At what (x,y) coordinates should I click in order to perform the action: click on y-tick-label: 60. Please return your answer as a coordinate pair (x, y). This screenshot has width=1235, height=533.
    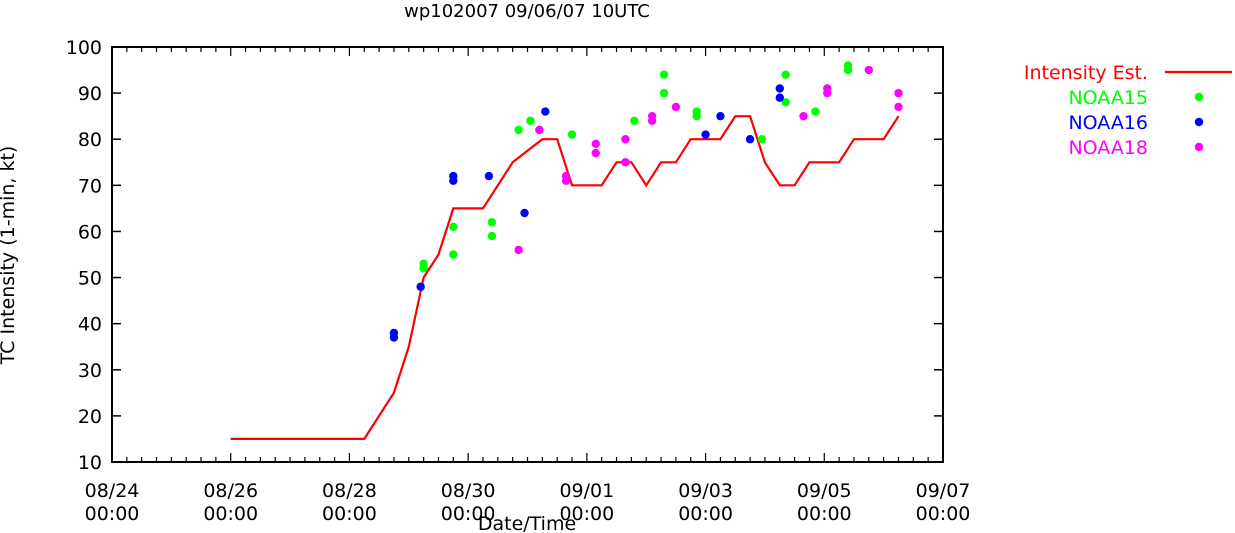
    Looking at the image, I should click on (90, 232).